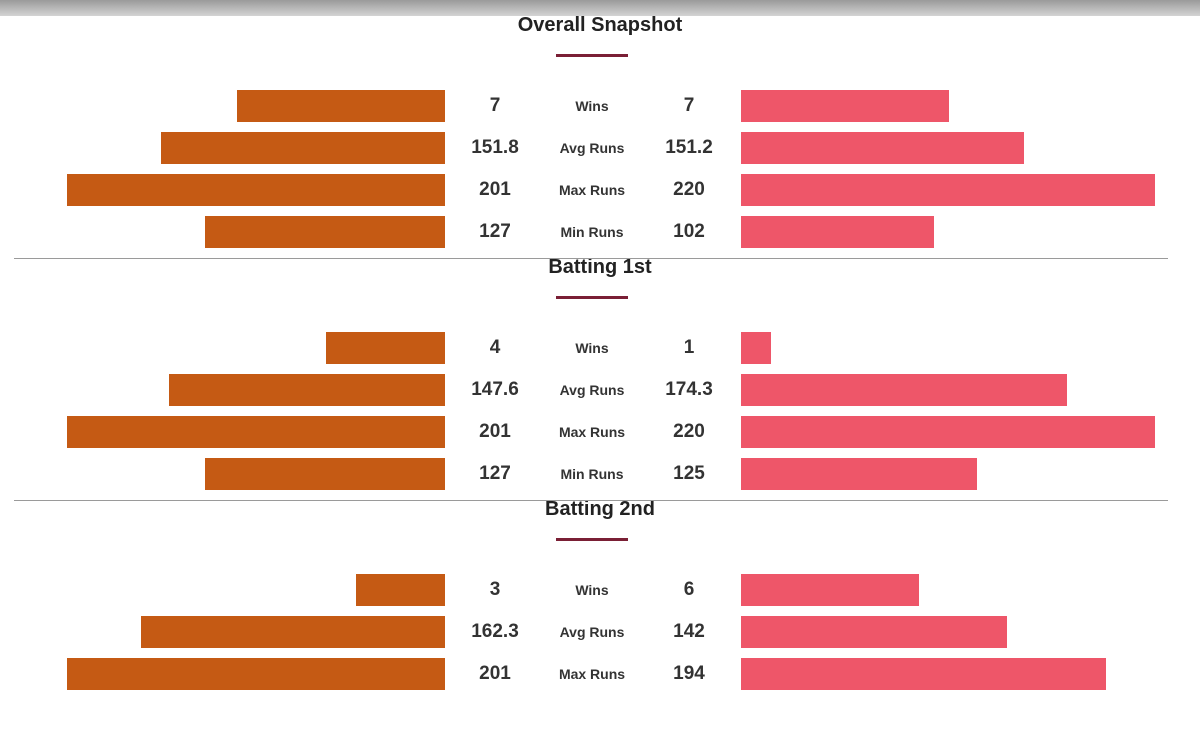 The height and width of the screenshot is (738, 1200). Describe the element at coordinates (495, 147) in the screenshot. I see `value-left: 151.8` at that location.